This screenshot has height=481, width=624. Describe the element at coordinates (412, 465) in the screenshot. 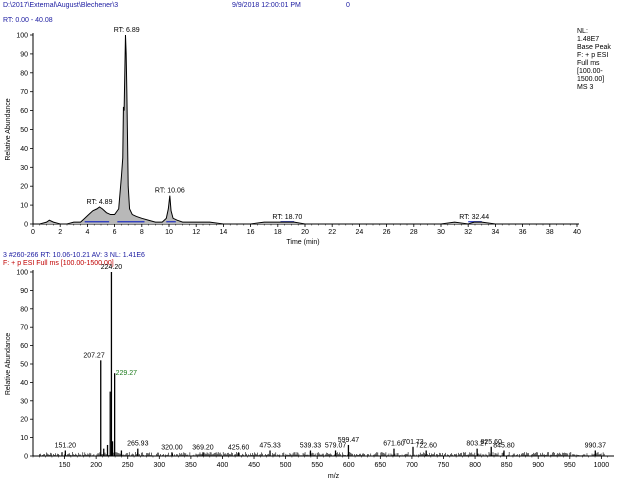

I see `x-tick-label: 700` at that location.